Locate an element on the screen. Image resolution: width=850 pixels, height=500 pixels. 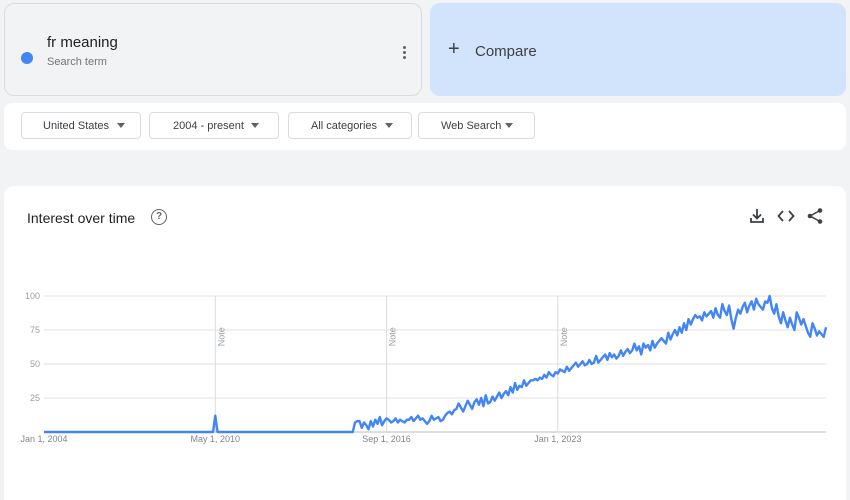
time-range-filter-label: 2004 - present is located at coordinates (208, 126).